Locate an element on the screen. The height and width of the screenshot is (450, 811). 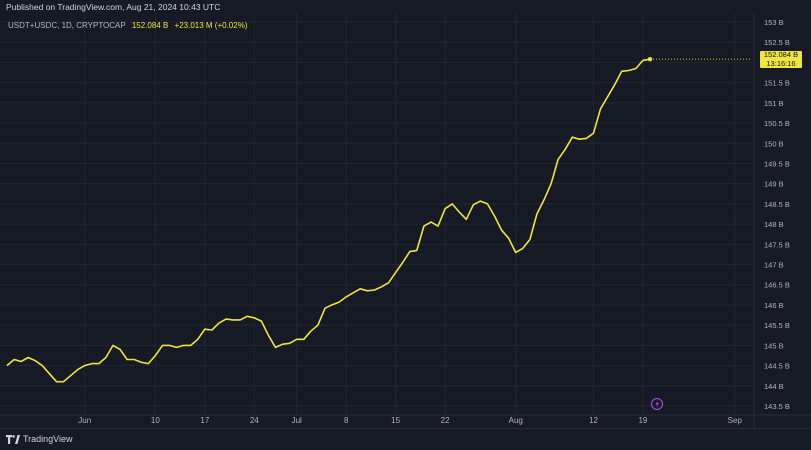
y-tick-label: 147 B is located at coordinates (774, 265).